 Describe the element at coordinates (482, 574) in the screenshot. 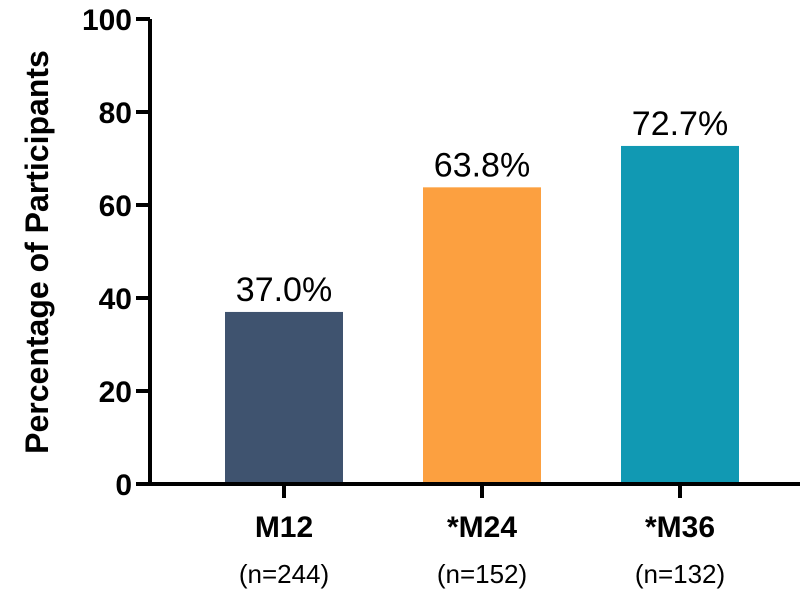

I see `x-category-sample-size: (n=152)` at that location.